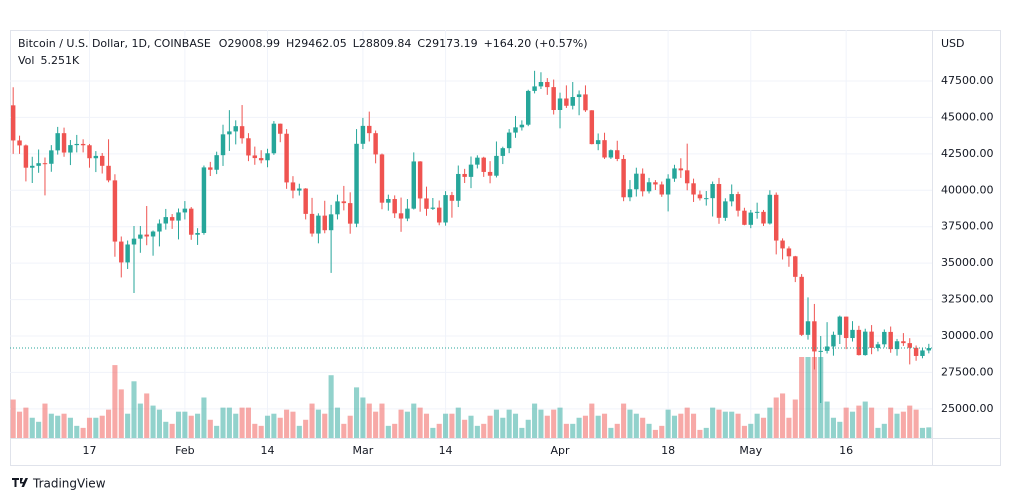 The width and height of the screenshot is (1012, 501). What do you see at coordinates (967, 226) in the screenshot?
I see `y-tick-label: 37500.00` at bounding box center [967, 226].